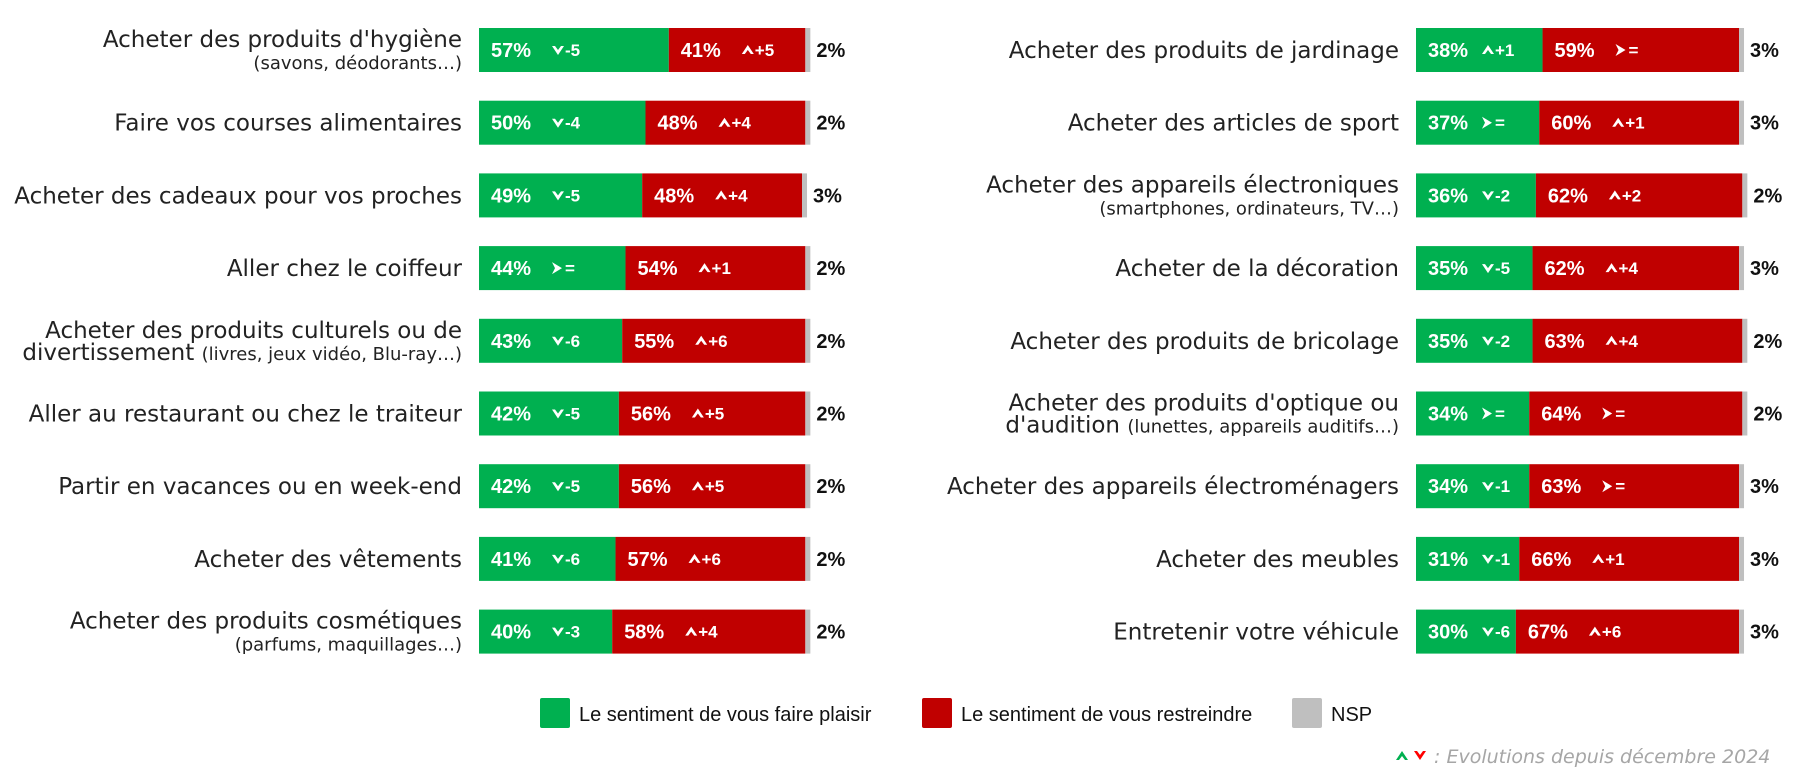 This screenshot has width=1807, height=768. Describe the element at coordinates (1448, 51) in the screenshot. I see `value-label-plaisir: 38%` at that location.